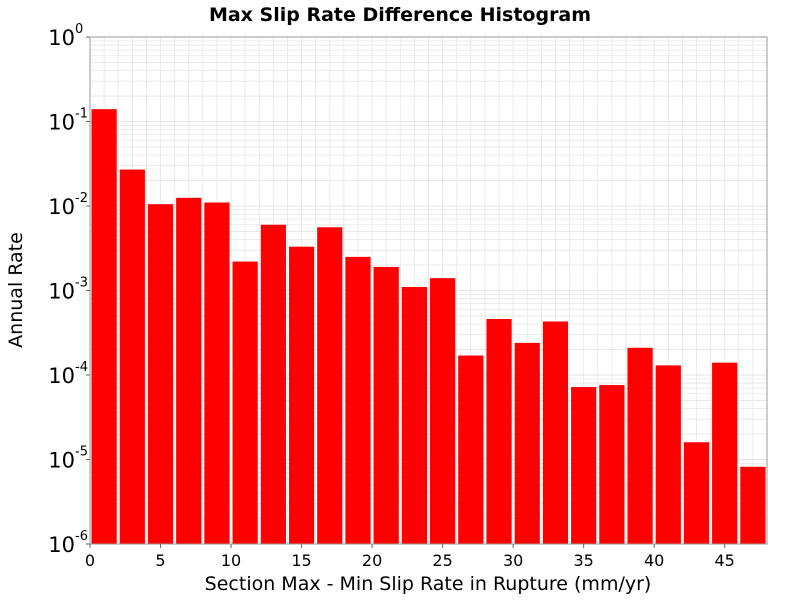 The image size is (800, 600). I want to click on x-tick-label: 30, so click(513, 560).